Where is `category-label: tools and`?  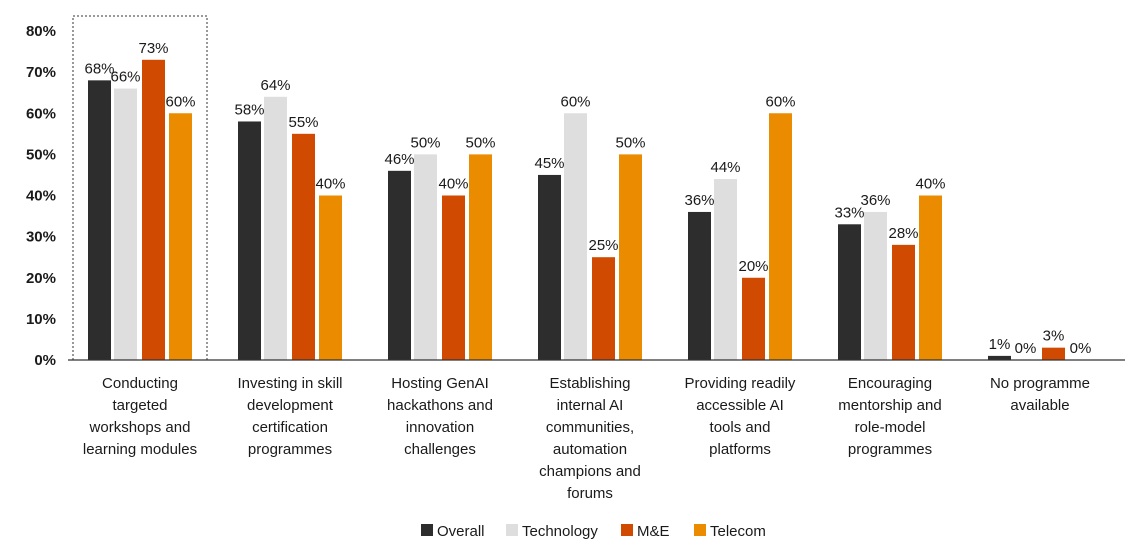 category-label: tools and is located at coordinates (740, 427).